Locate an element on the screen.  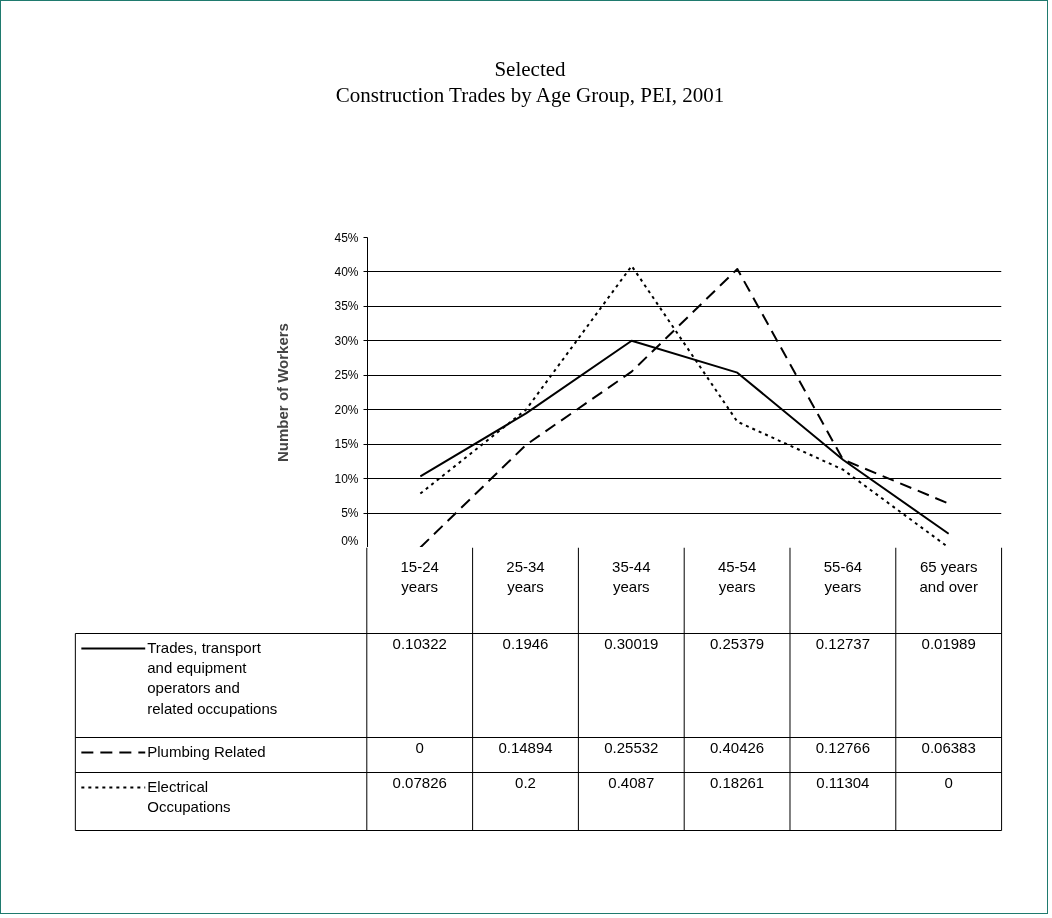
x-tick-label: 55-64 years is located at coordinates (843, 576).